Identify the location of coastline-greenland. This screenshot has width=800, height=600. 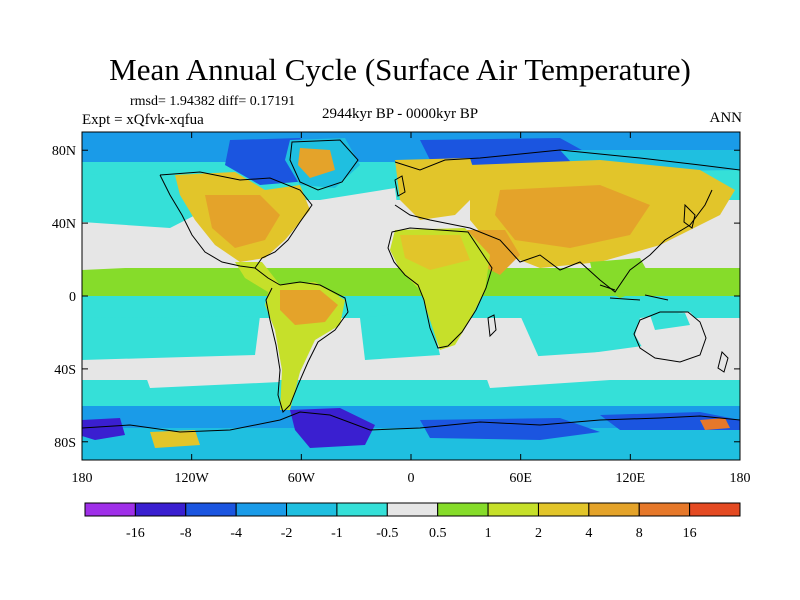
(324, 165).